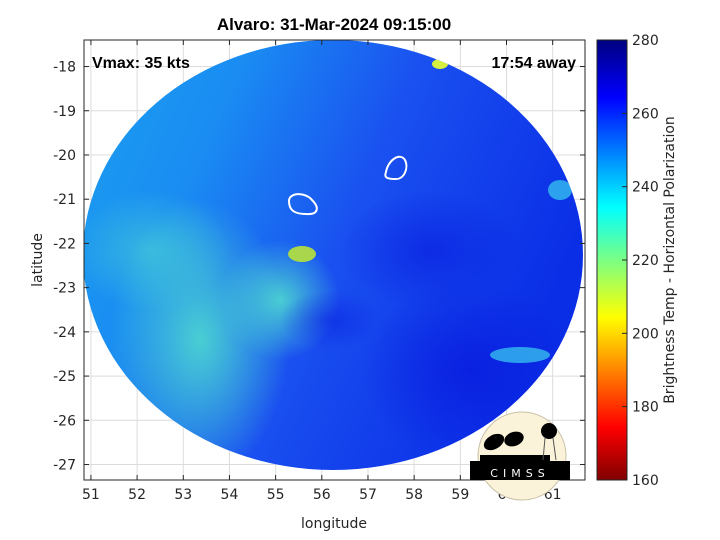  Describe the element at coordinates (645, 114) in the screenshot. I see `colorbar-tick-label: 260` at that location.